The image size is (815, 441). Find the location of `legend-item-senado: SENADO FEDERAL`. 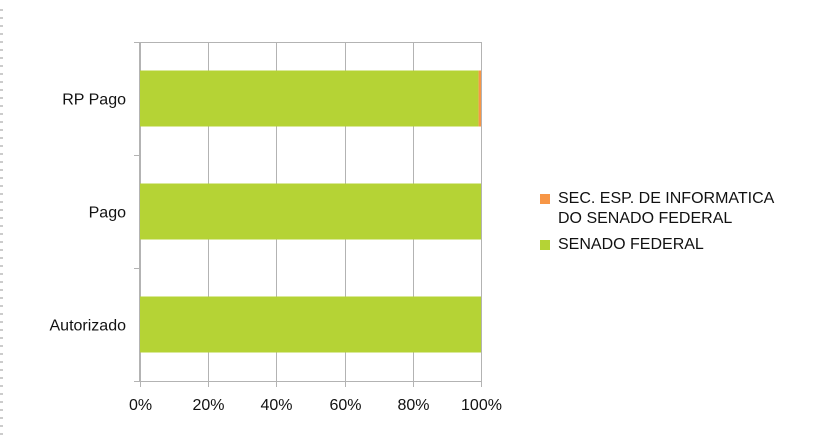

legend-item-senado: SENADO FEDERAL is located at coordinates (675, 245).